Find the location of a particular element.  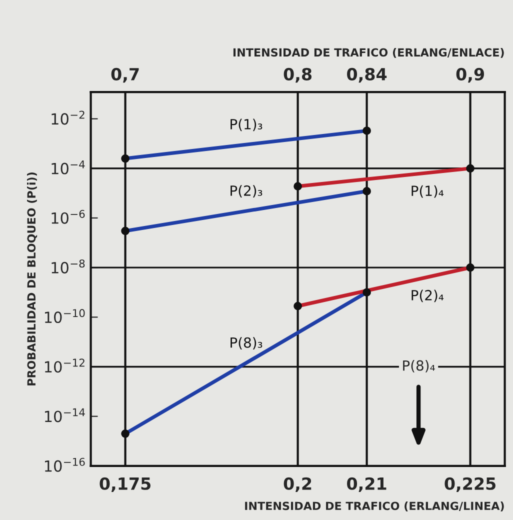

annotation: P(8)₄ is located at coordinates (419, 366).